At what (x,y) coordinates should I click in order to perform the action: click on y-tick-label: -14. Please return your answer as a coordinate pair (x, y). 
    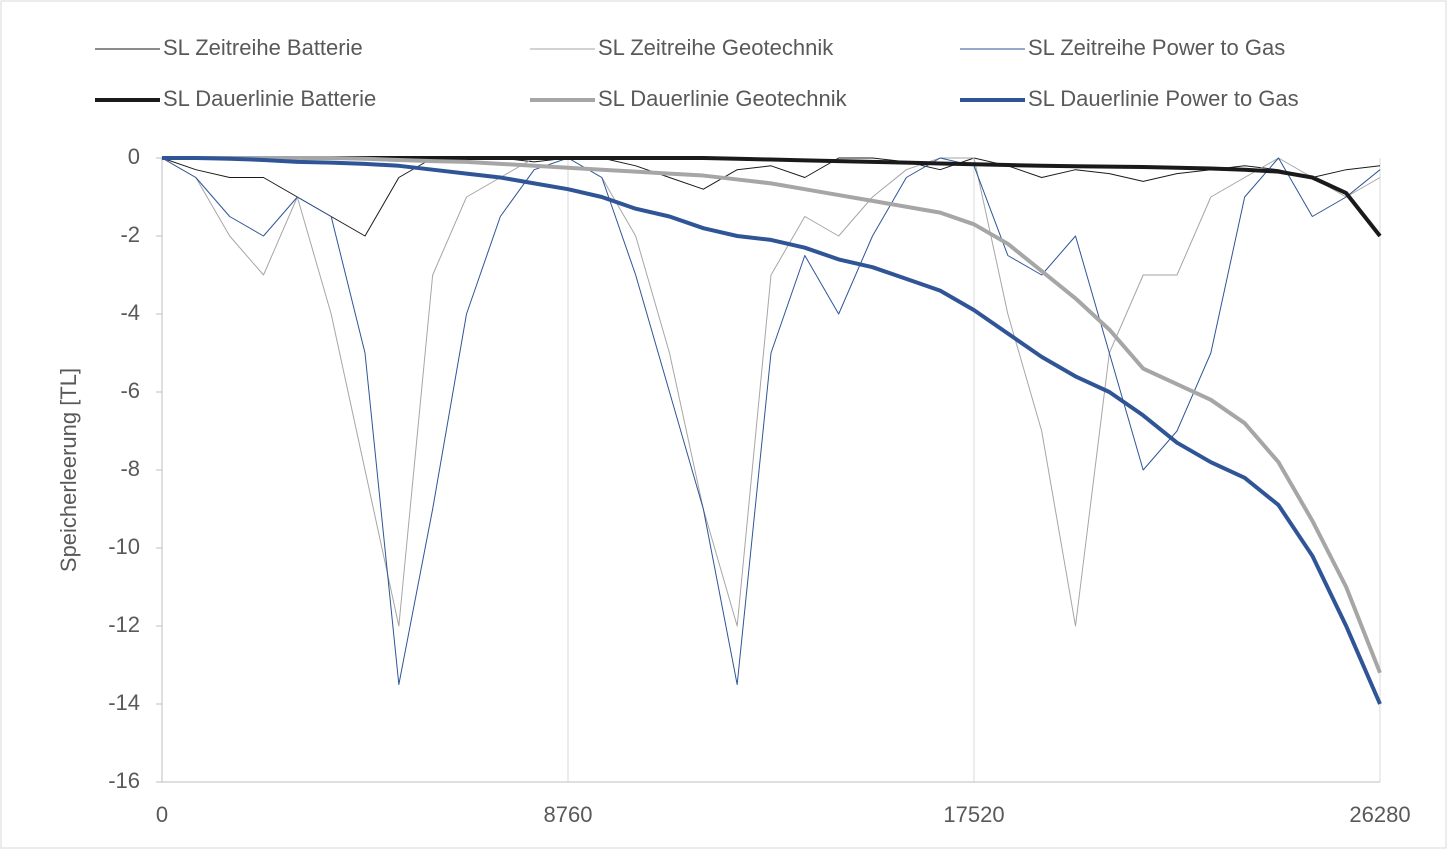
    Looking at the image, I should click on (124, 702).